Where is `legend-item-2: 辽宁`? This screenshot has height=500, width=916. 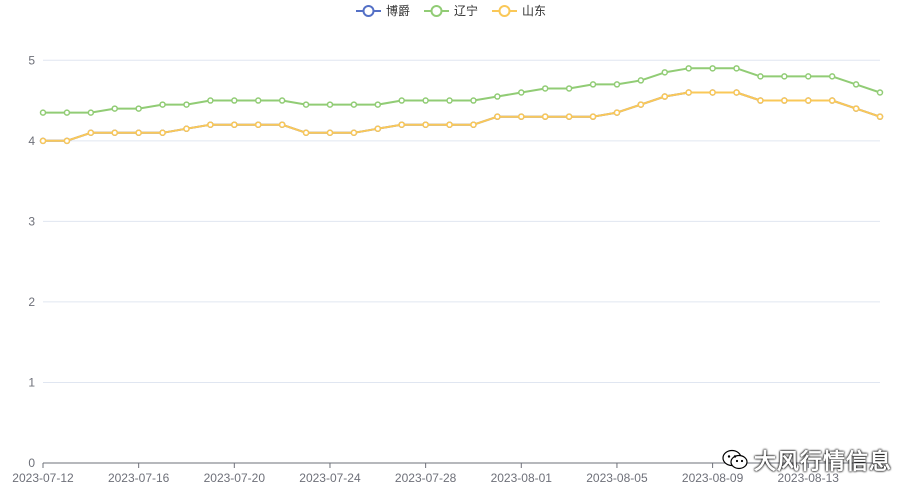 legend-item-2: 辽宁 is located at coordinates (451, 10).